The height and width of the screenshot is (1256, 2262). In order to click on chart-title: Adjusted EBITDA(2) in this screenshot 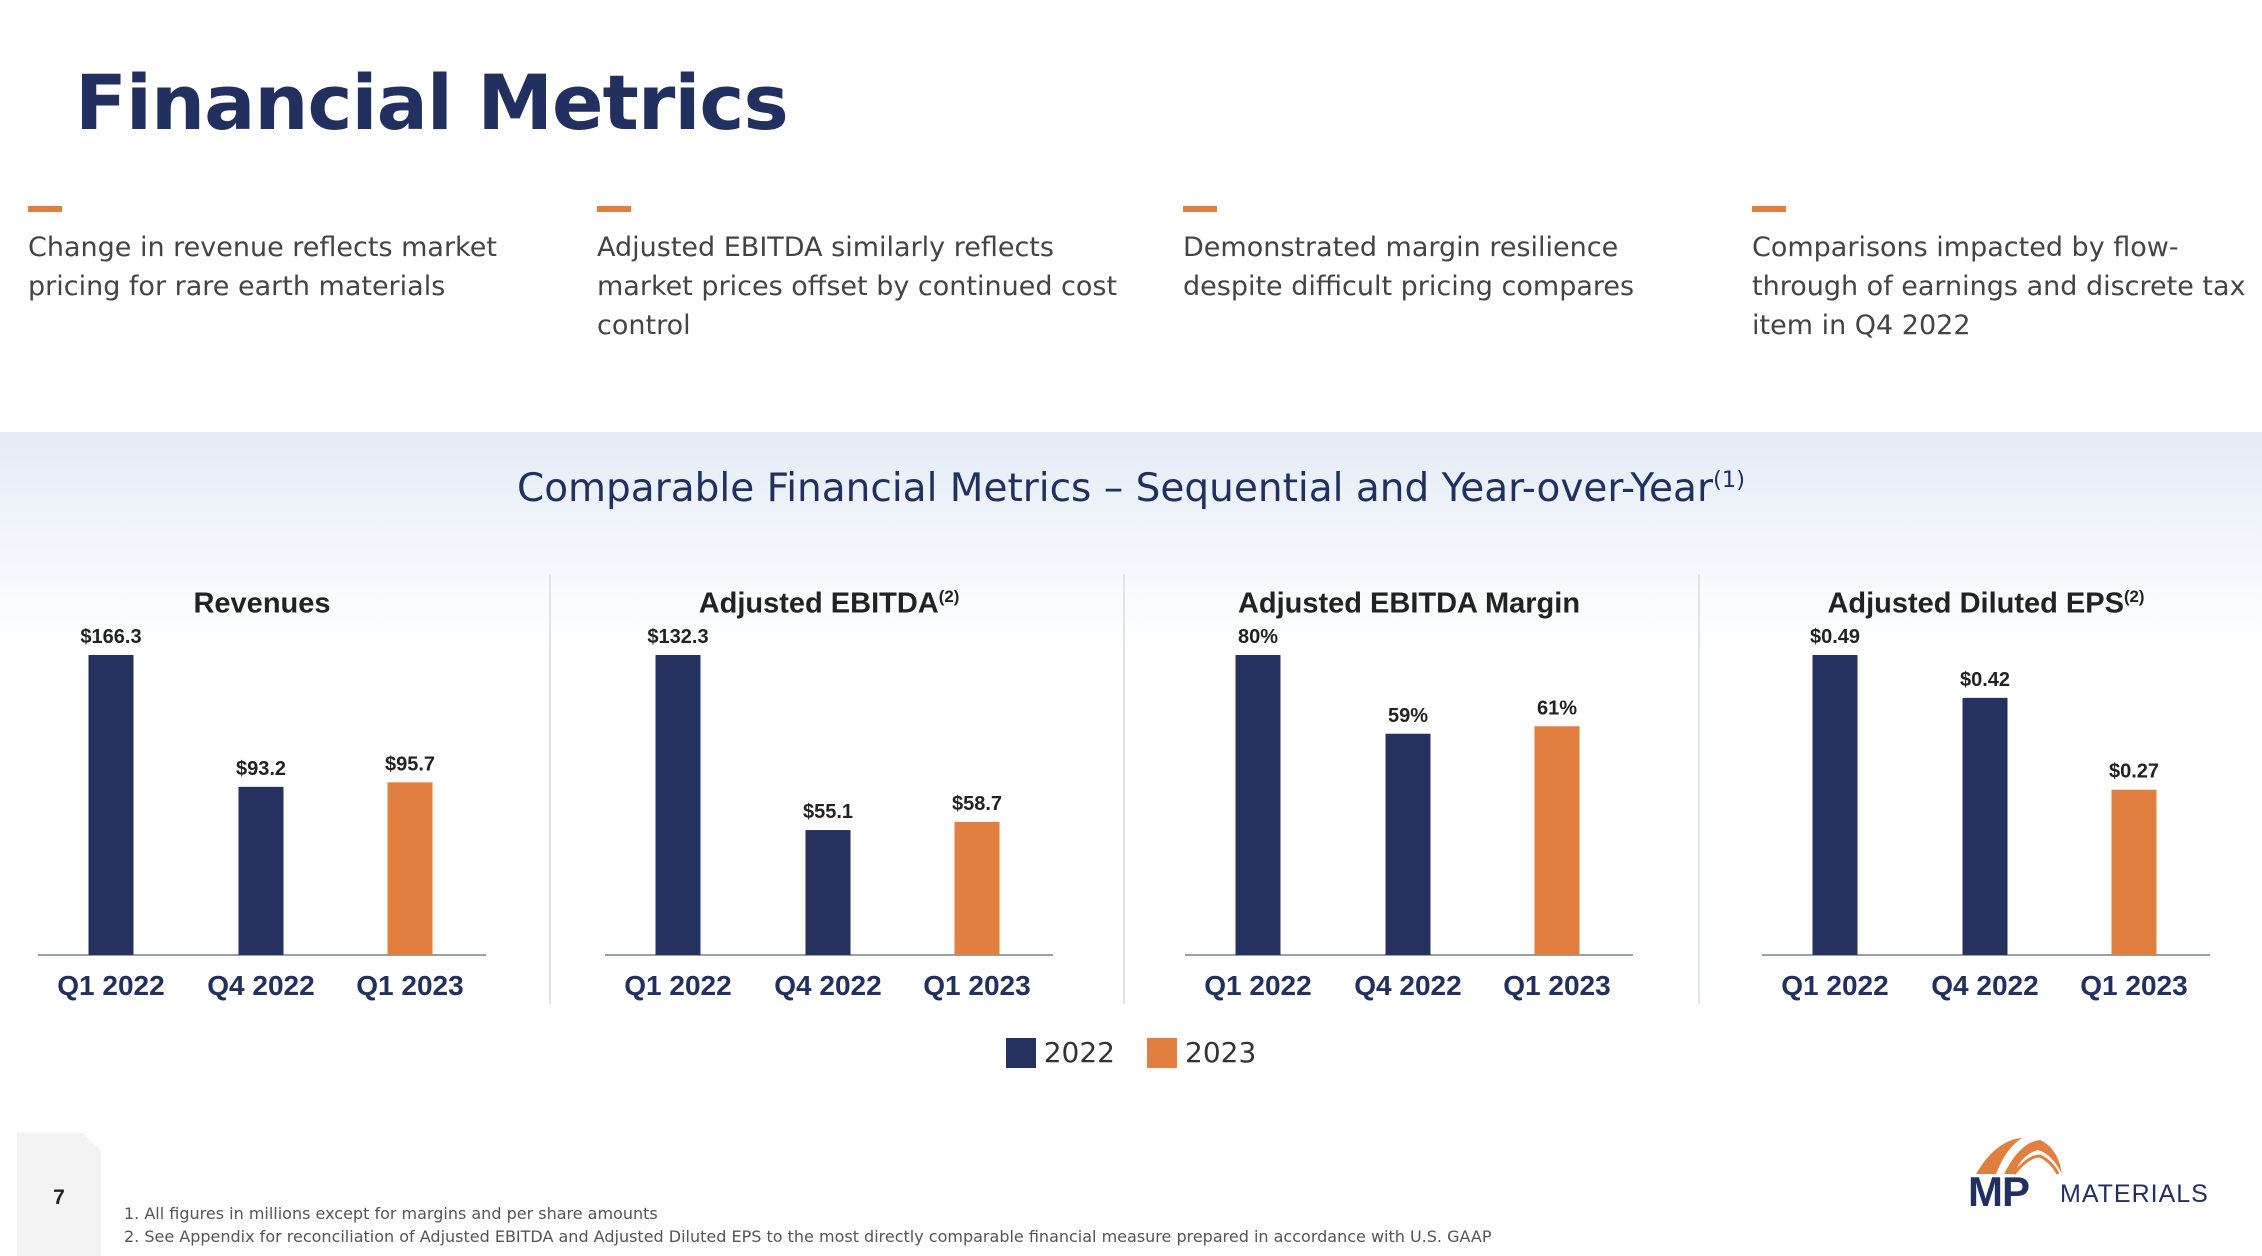, I will do `click(829, 604)`.